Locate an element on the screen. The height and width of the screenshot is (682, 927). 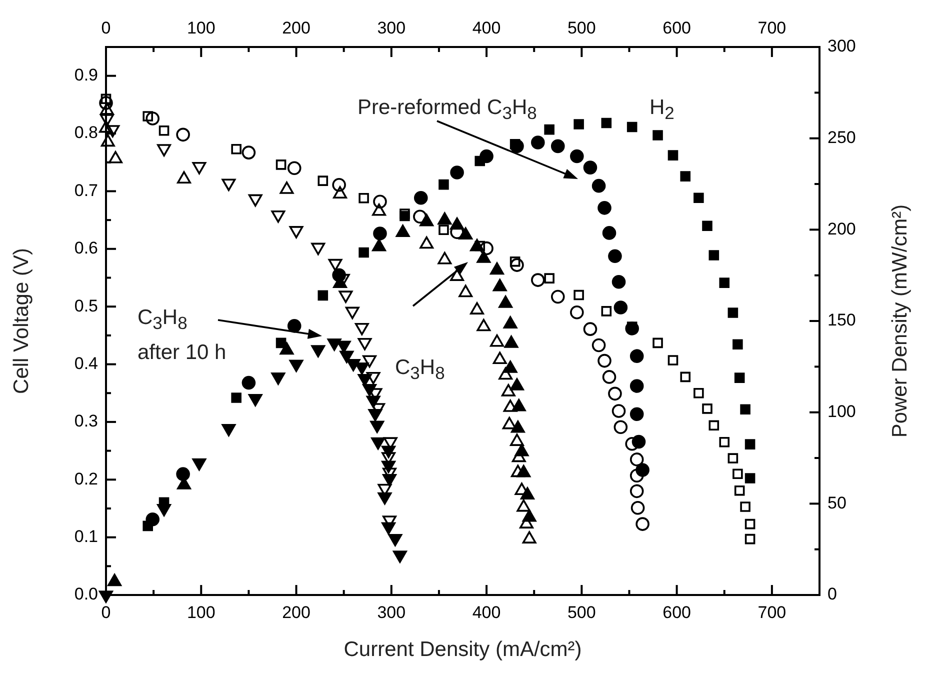
x-tick-label: 200 is located at coordinates (296, 612).